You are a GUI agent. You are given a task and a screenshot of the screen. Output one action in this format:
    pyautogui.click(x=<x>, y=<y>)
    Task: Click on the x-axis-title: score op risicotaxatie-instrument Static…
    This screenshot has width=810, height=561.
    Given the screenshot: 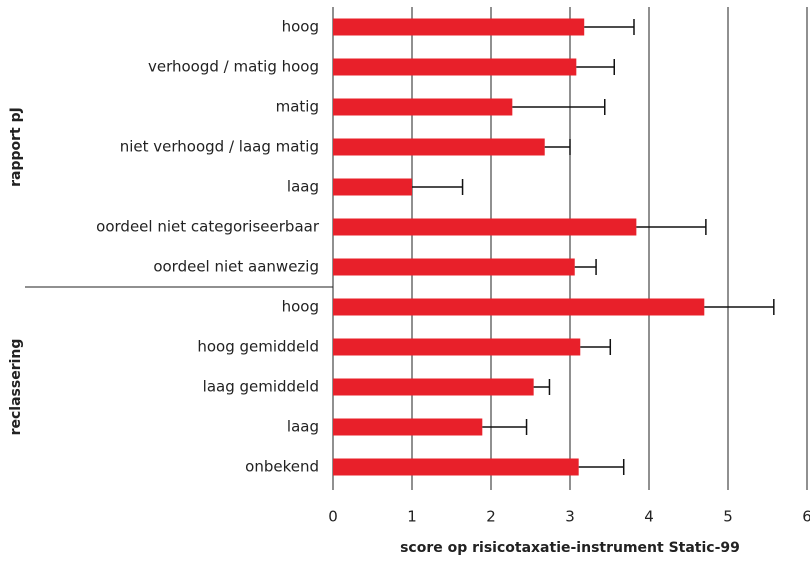 What is the action you would take?
    pyautogui.click(x=570, y=548)
    